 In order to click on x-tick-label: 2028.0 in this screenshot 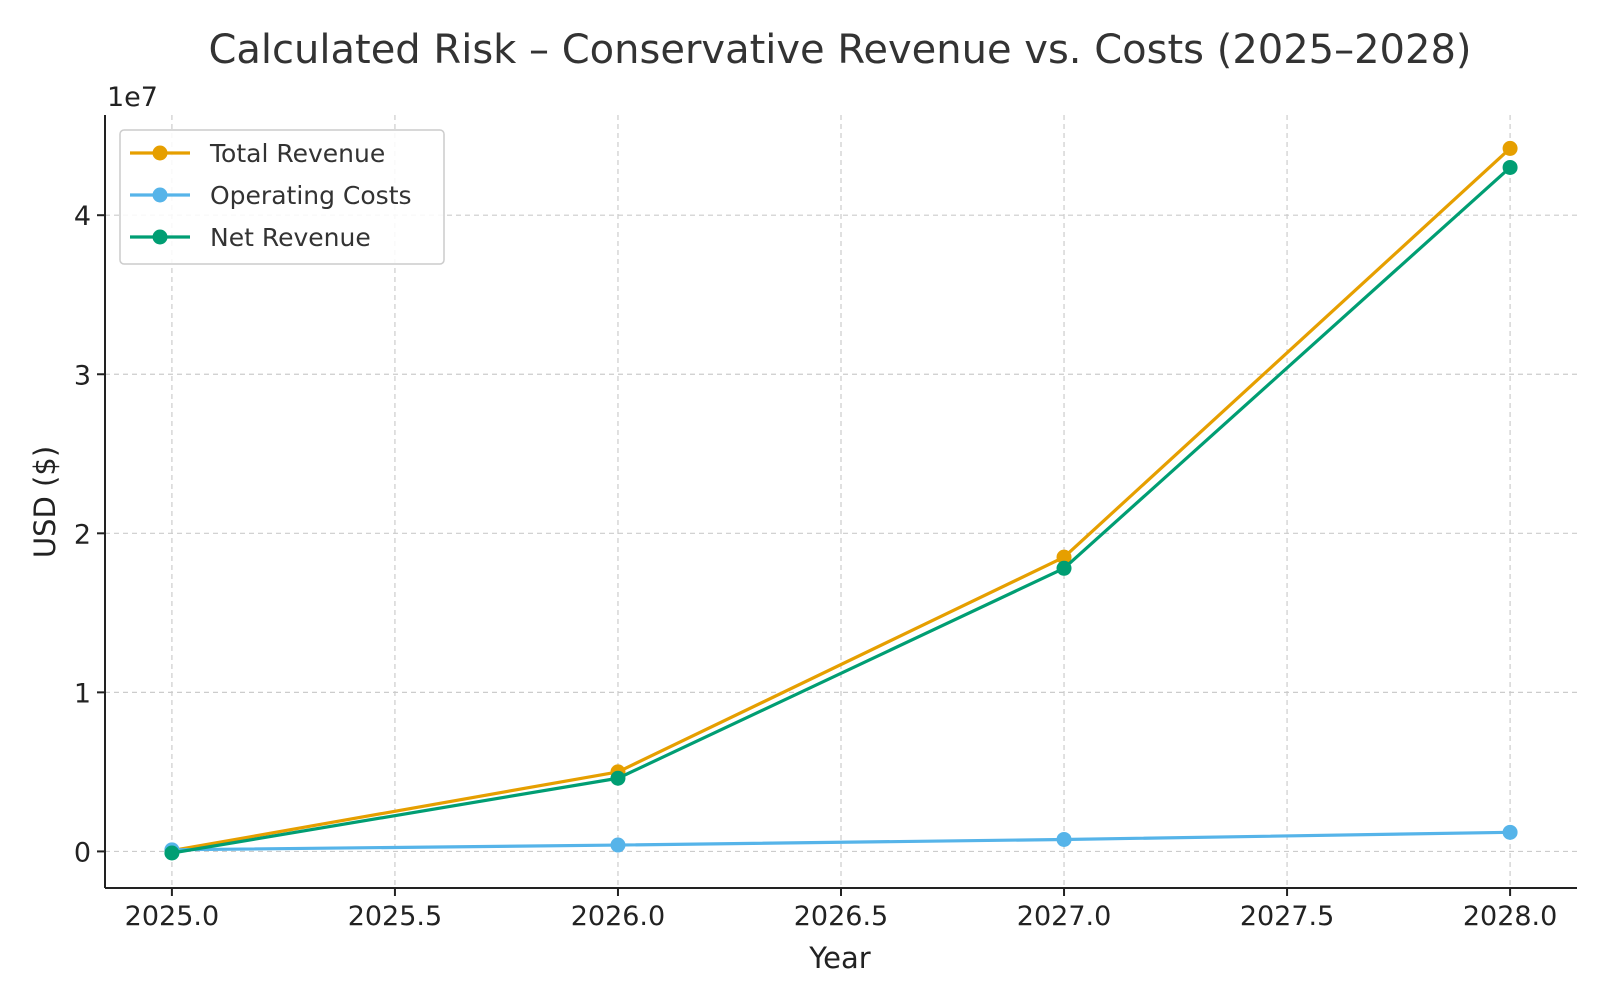, I will do `click(1510, 916)`.